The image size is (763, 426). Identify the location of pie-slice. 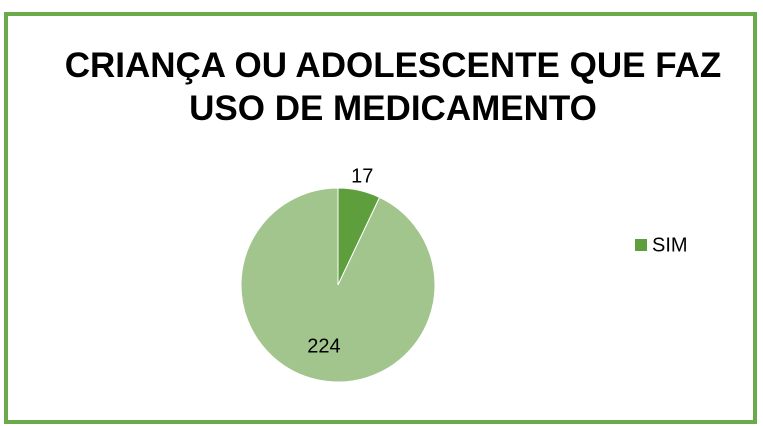
(338, 285).